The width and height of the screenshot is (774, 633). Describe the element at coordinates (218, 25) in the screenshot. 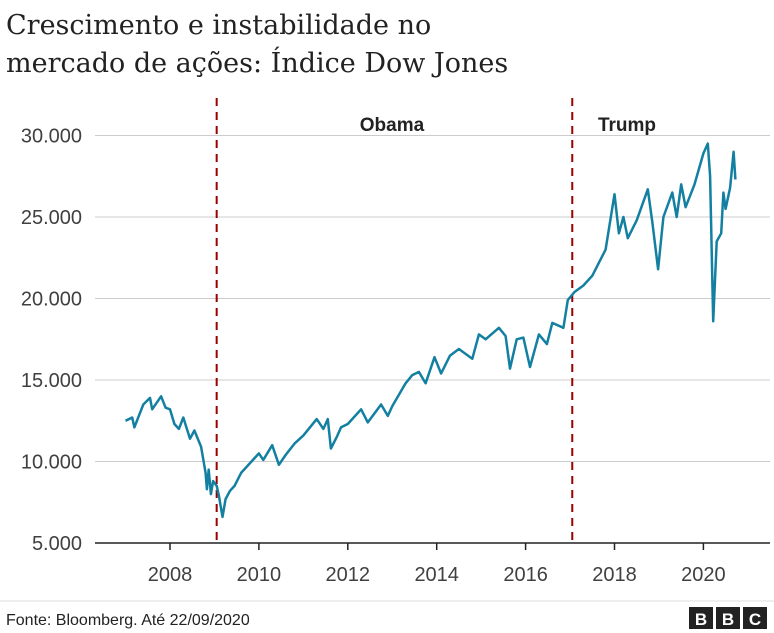

I see `chart-title-line-1: Crescimento e instabilidade no` at that location.